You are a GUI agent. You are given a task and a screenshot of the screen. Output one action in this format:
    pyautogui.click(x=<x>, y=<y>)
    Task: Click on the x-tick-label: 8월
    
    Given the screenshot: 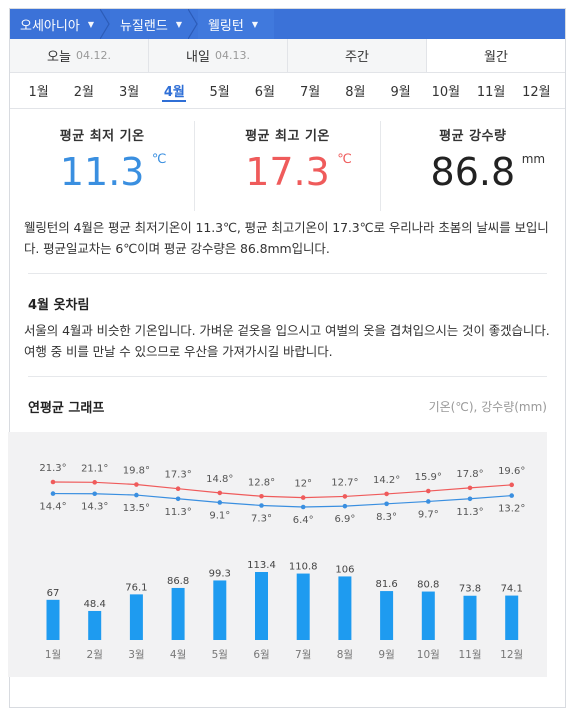 What is the action you would take?
    pyautogui.click(x=345, y=655)
    